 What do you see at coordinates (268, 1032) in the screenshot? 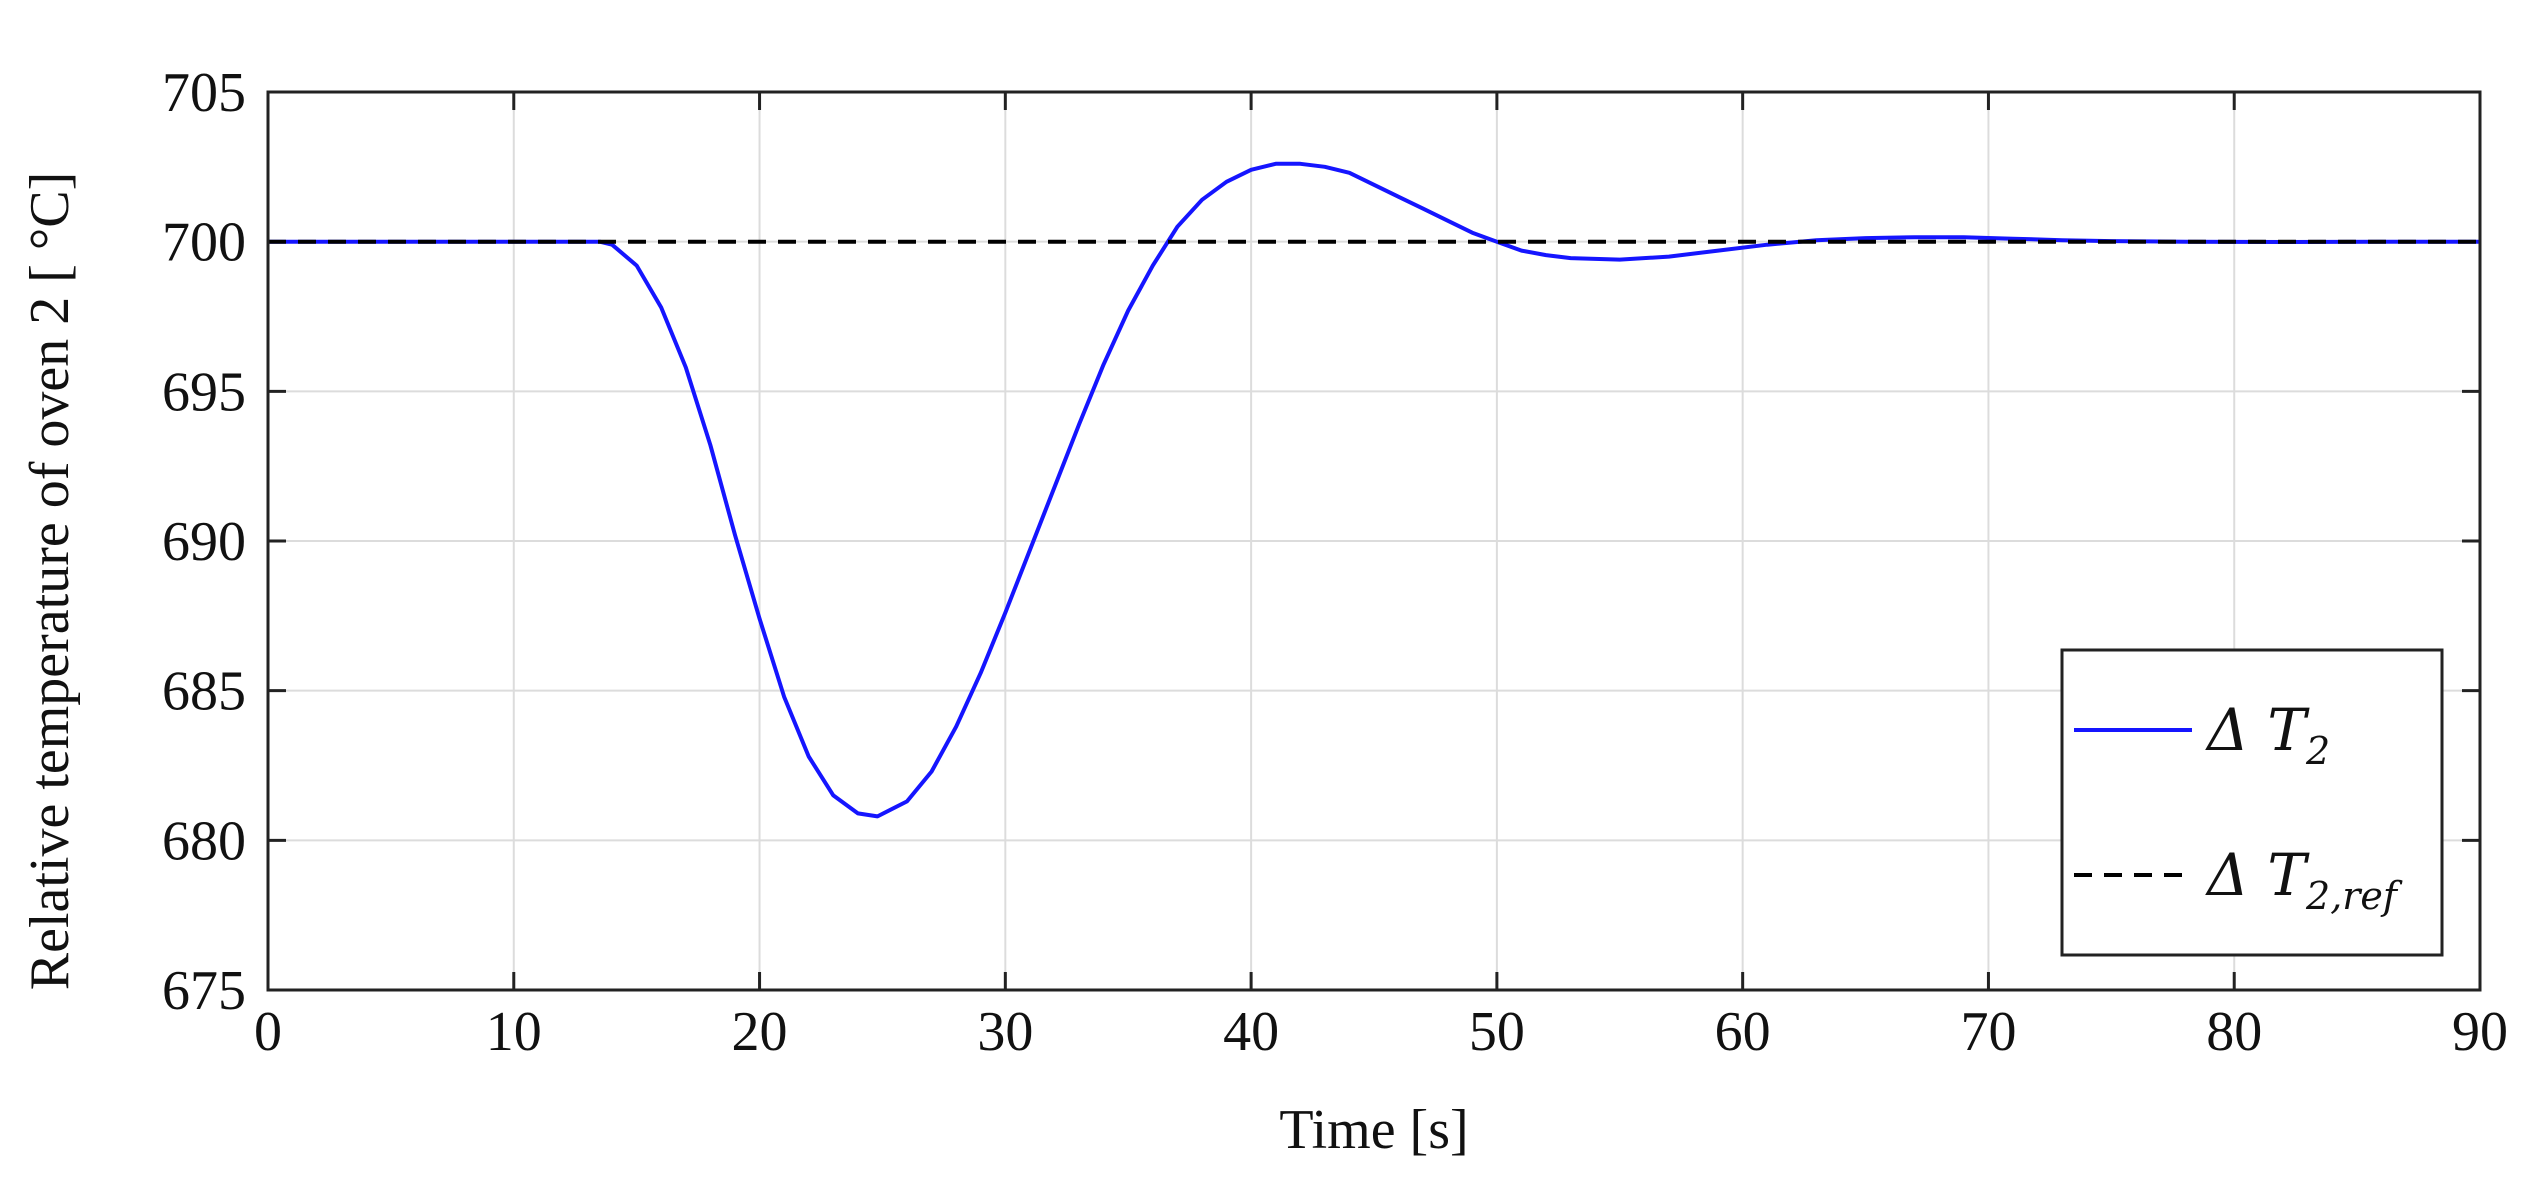
I see `x-tick-label: 0` at bounding box center [268, 1032].